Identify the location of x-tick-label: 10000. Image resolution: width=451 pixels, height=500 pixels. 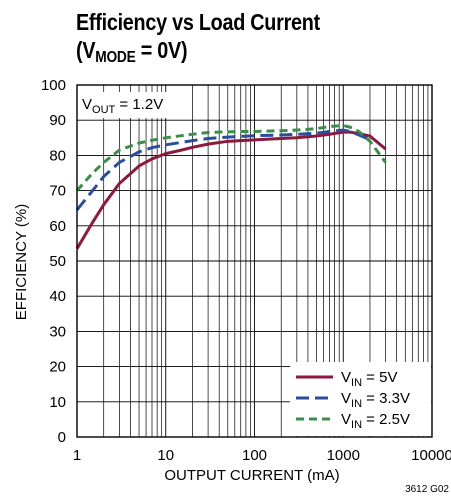
(431, 455).